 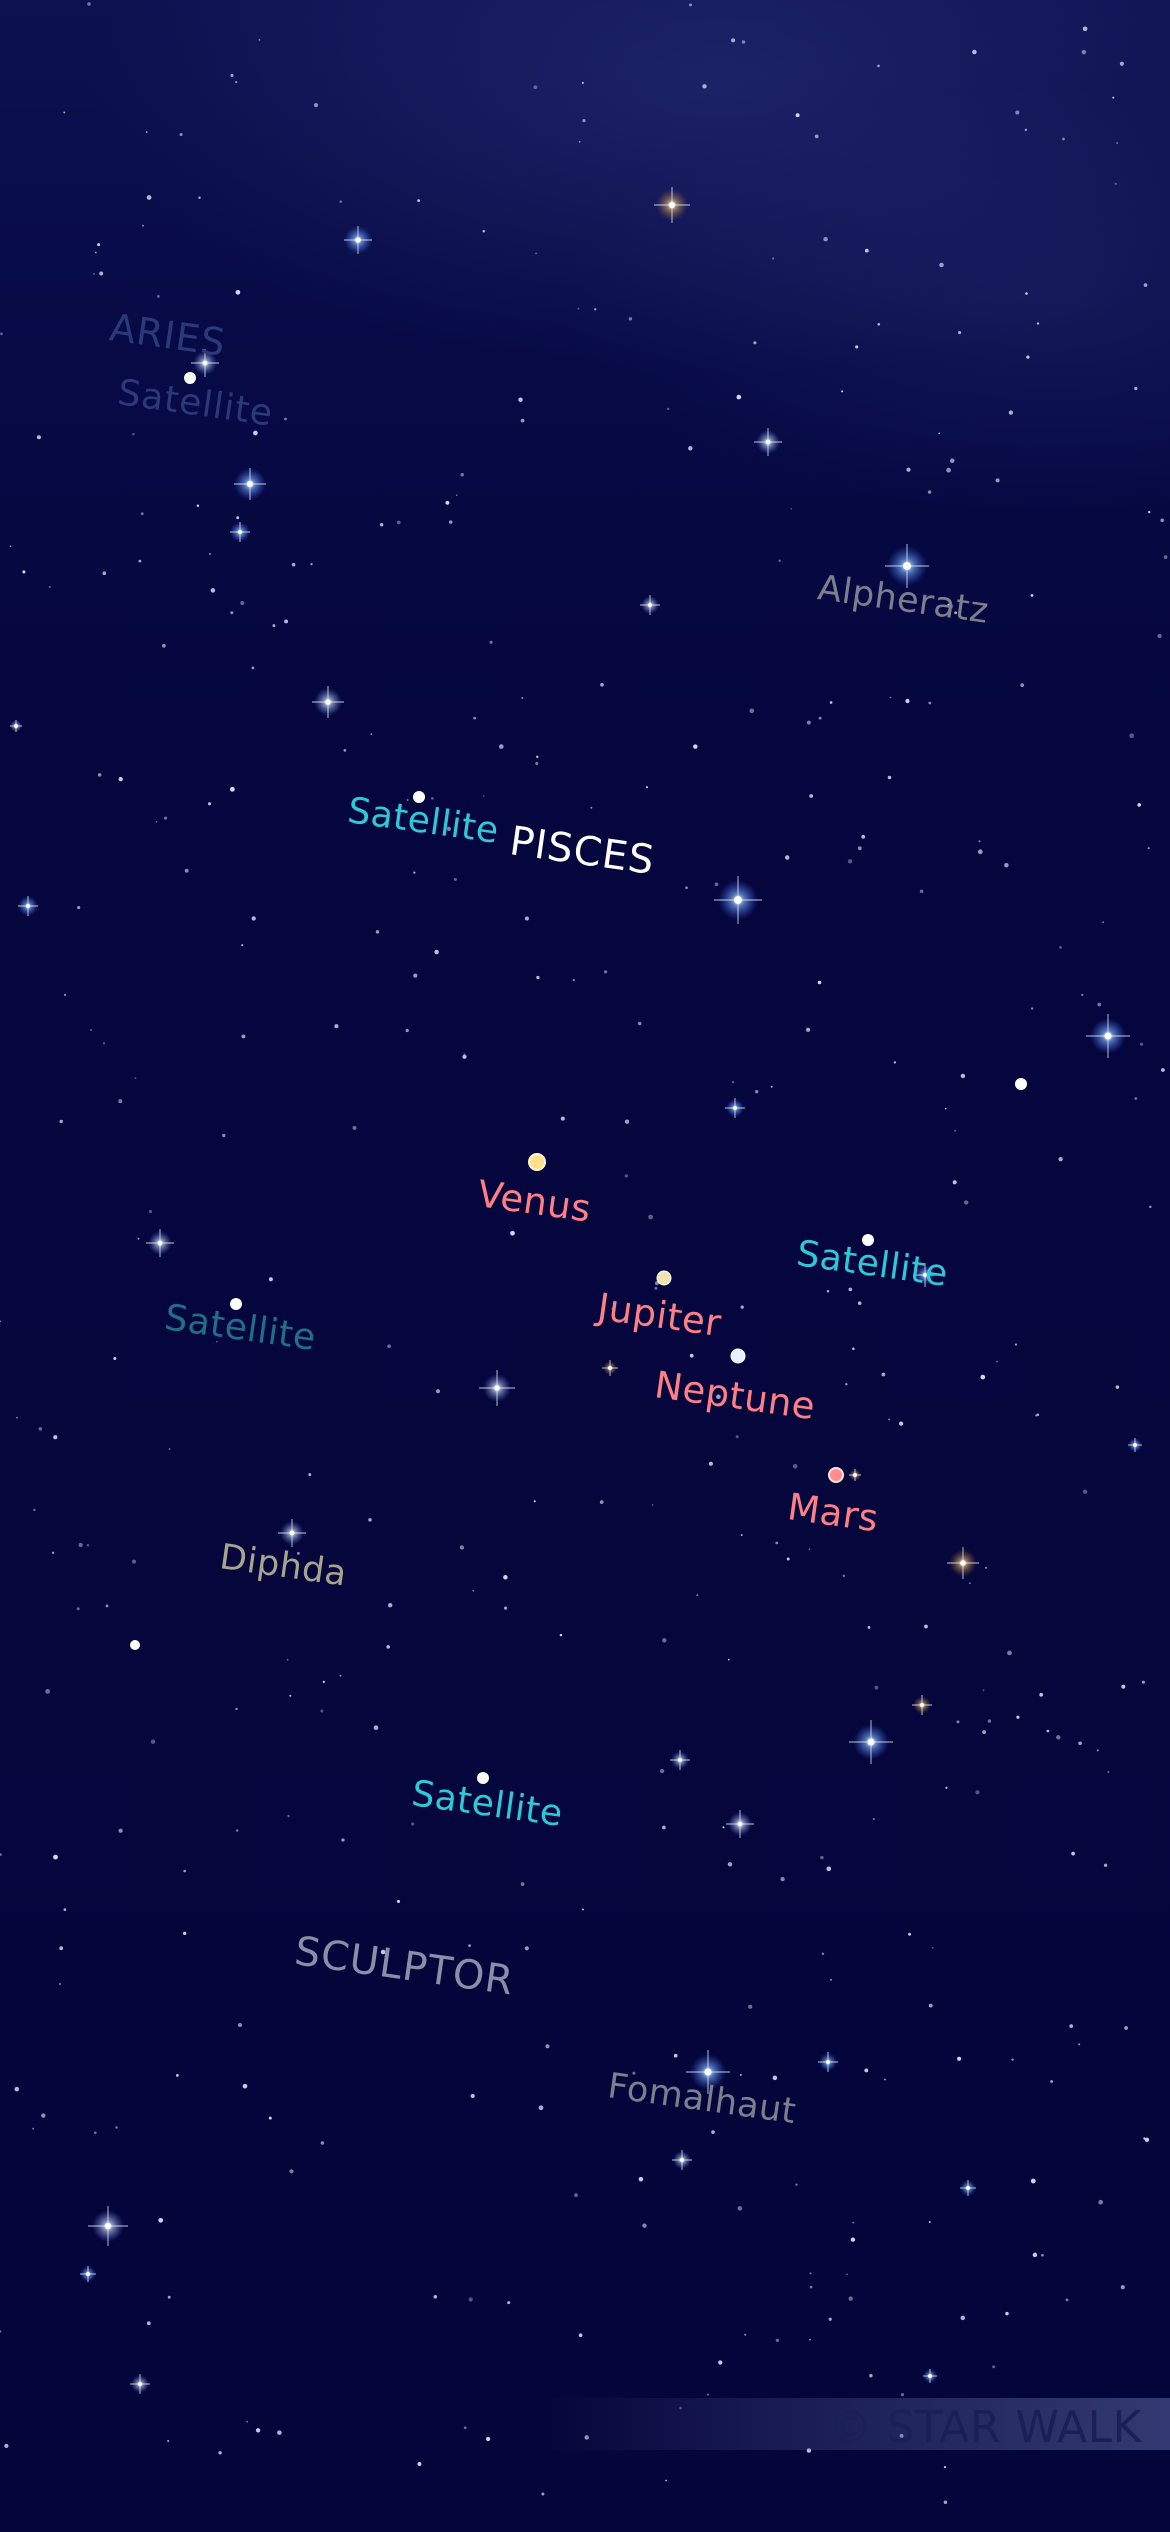 What do you see at coordinates (190, 378) in the screenshot?
I see `satellite-marker-aries` at bounding box center [190, 378].